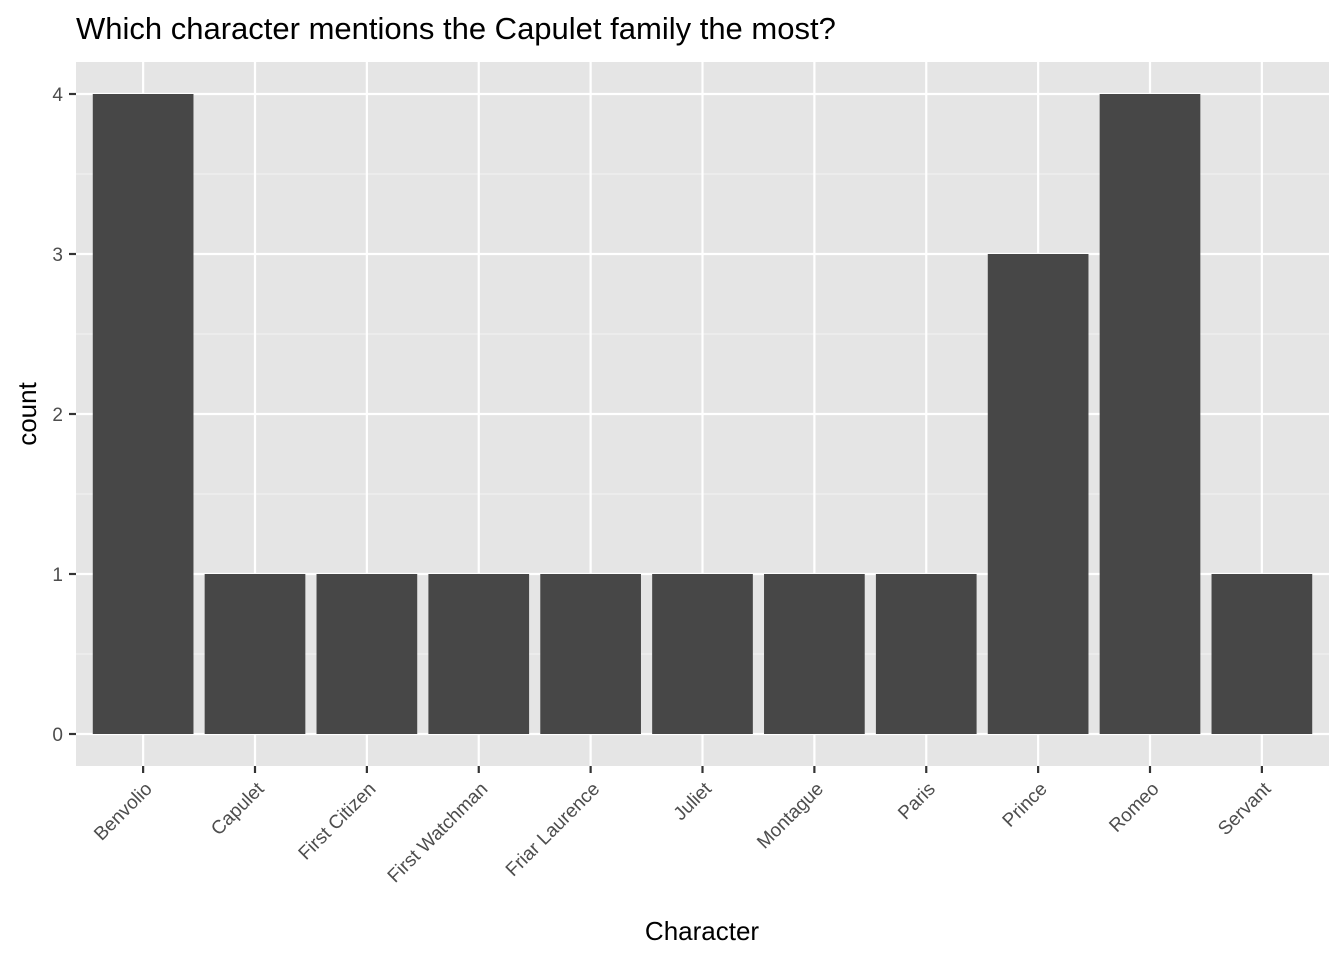  I want to click on x-tick-label: Capulet, so click(238, 809).